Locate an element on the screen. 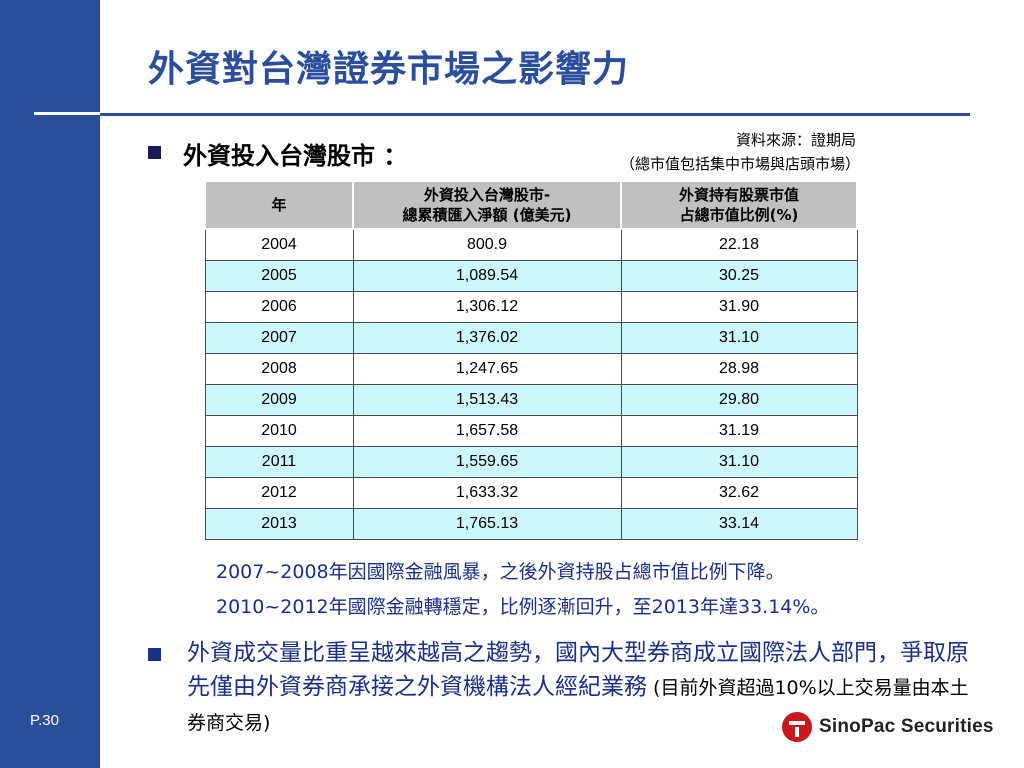 Image resolution: width=1024 pixels, height=768 pixels. cell-year: 2013 is located at coordinates (279, 524).